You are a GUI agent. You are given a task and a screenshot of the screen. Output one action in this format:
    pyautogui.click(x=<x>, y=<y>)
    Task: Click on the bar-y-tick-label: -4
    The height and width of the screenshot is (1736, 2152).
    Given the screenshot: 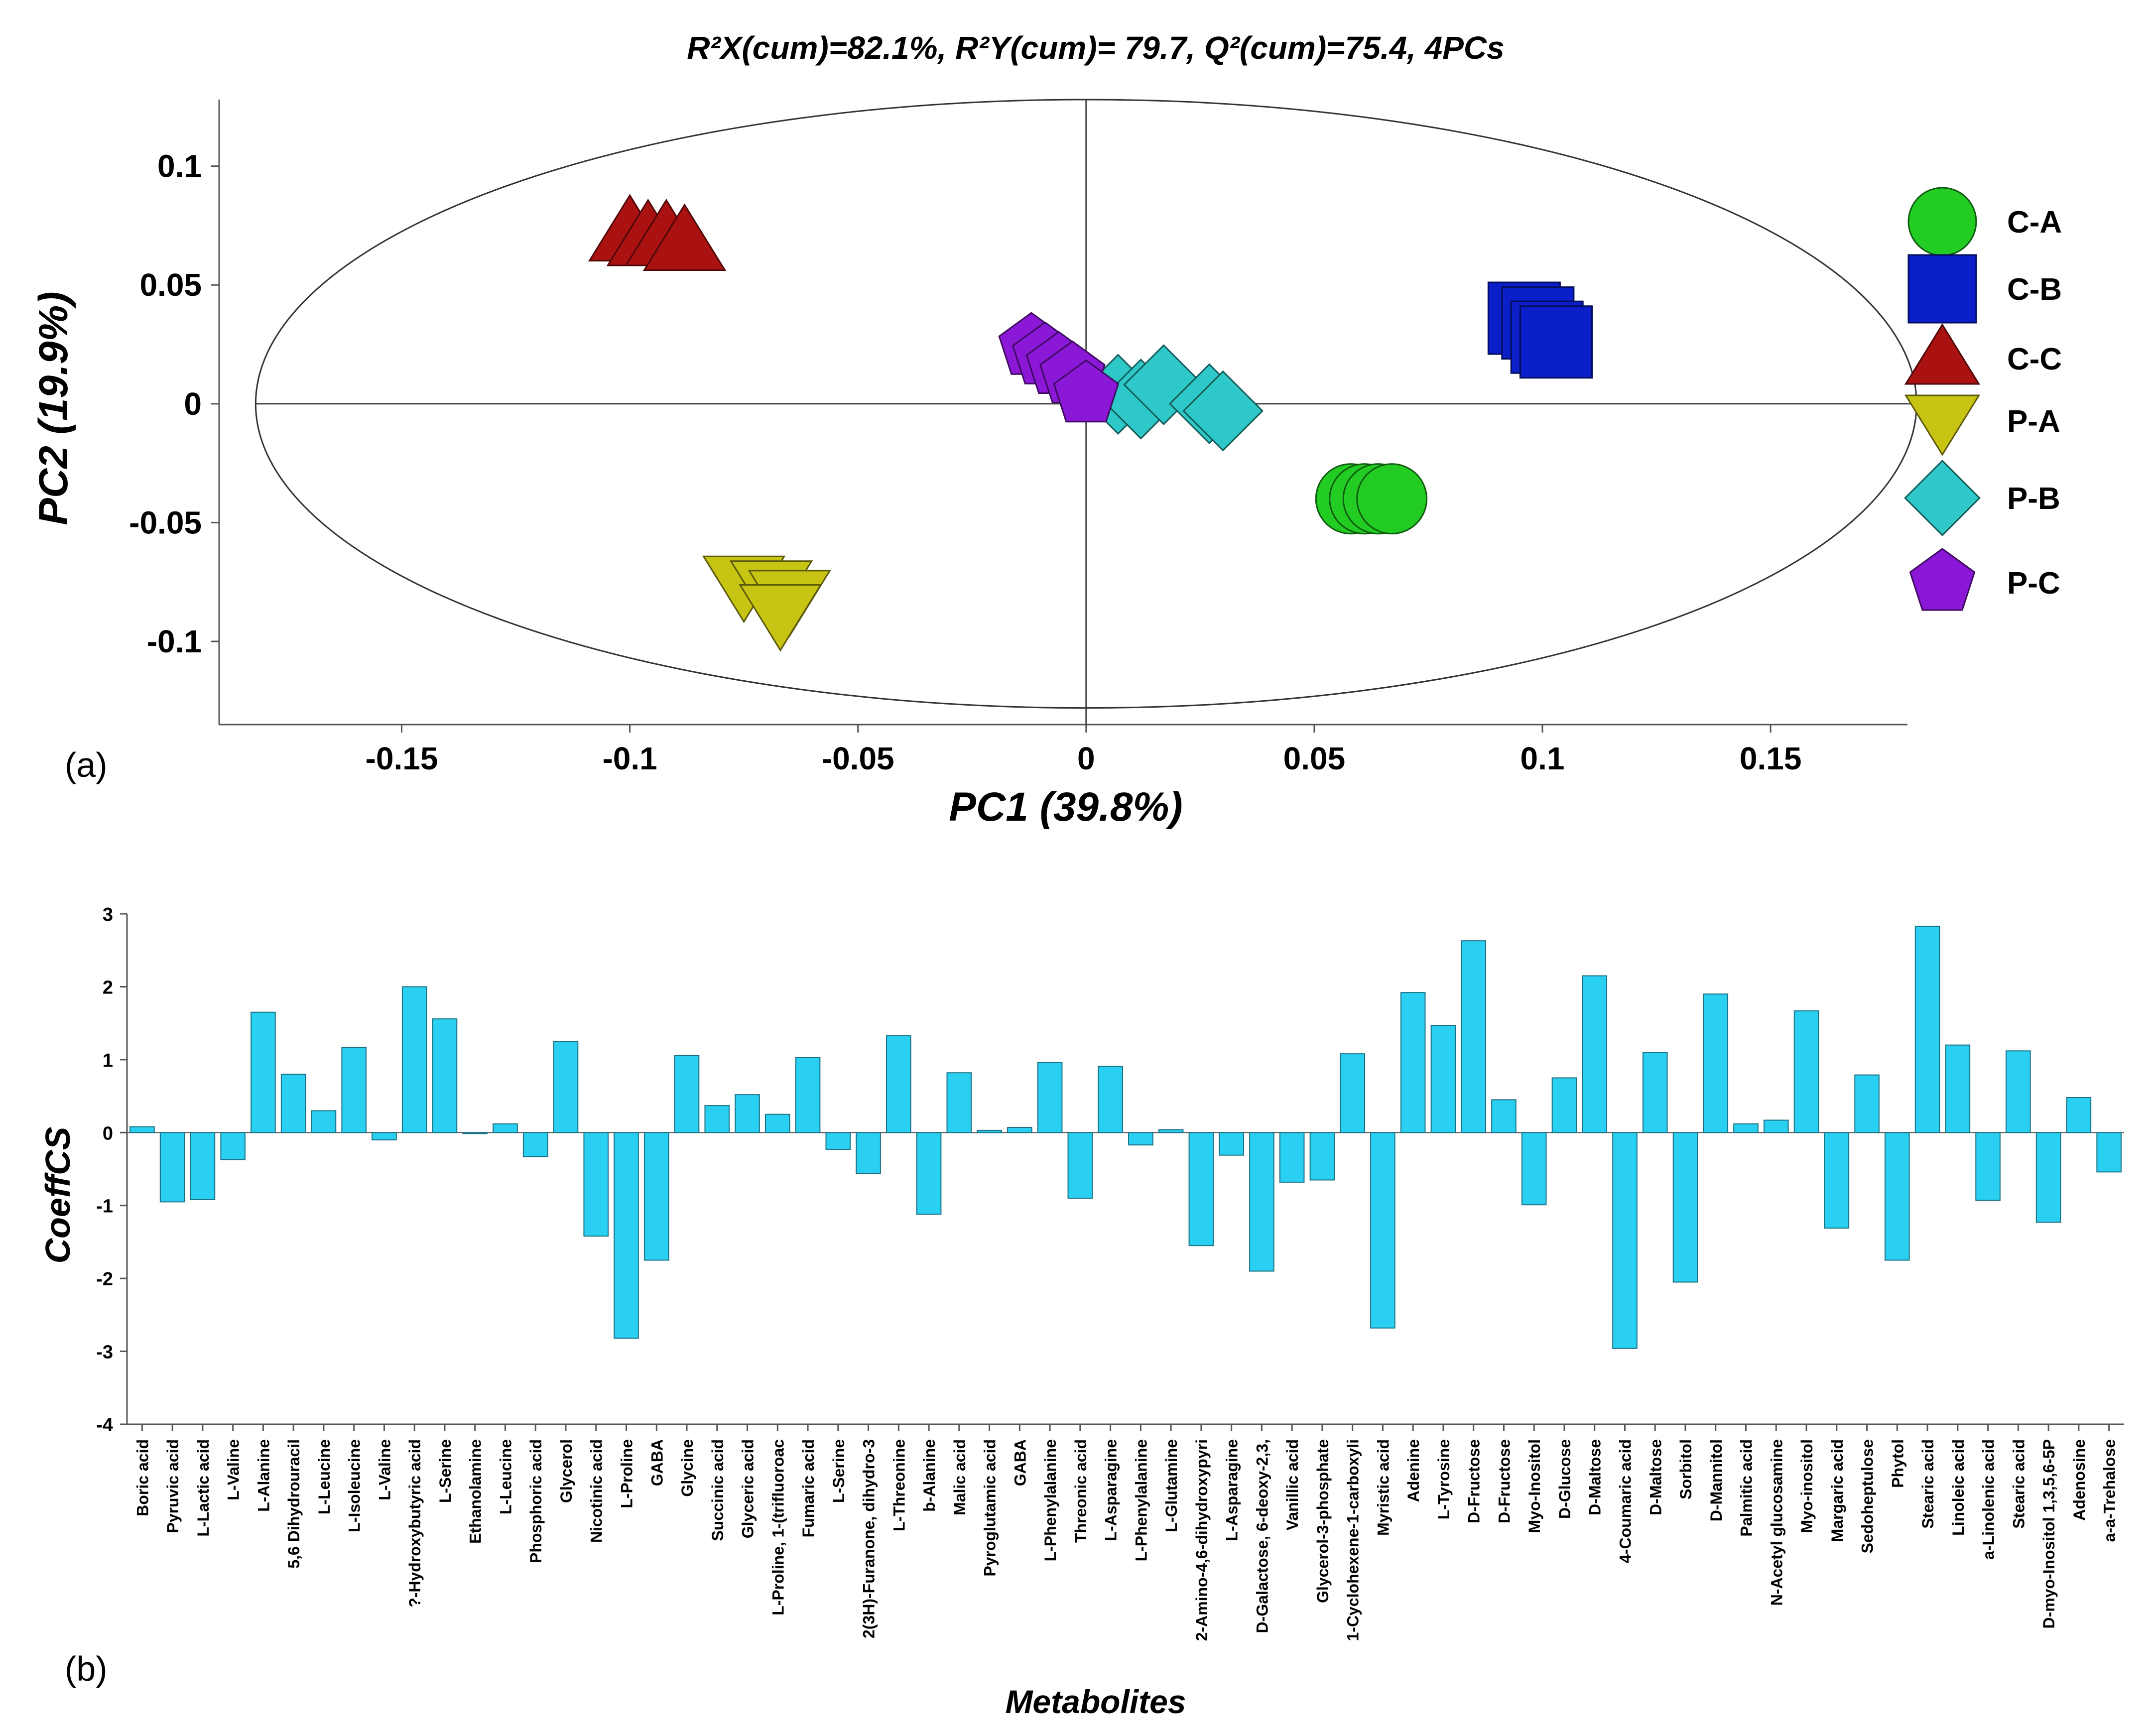 What is the action you would take?
    pyautogui.click(x=105, y=1425)
    